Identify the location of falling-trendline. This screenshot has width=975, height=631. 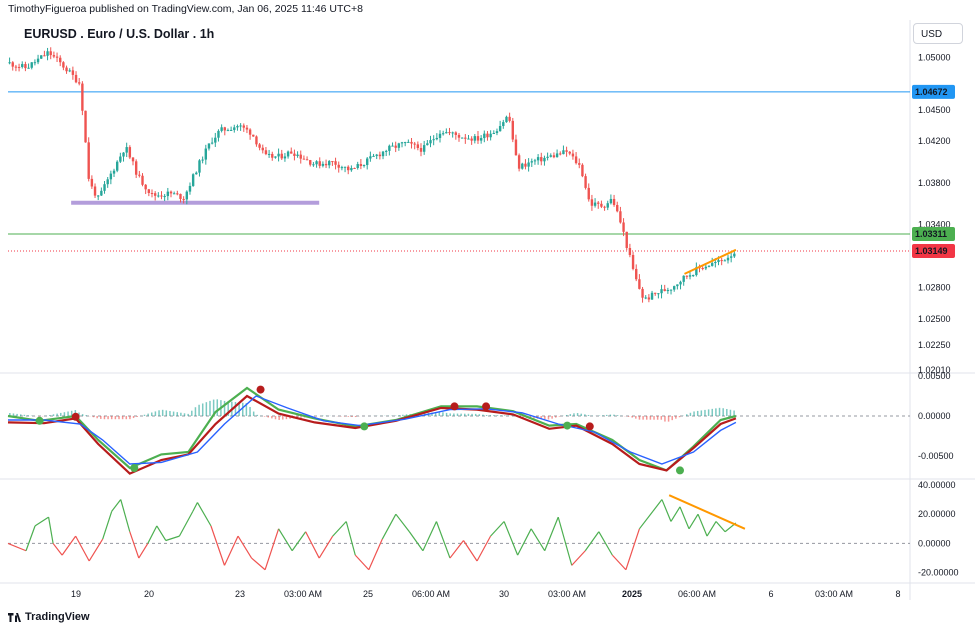
(707, 512).